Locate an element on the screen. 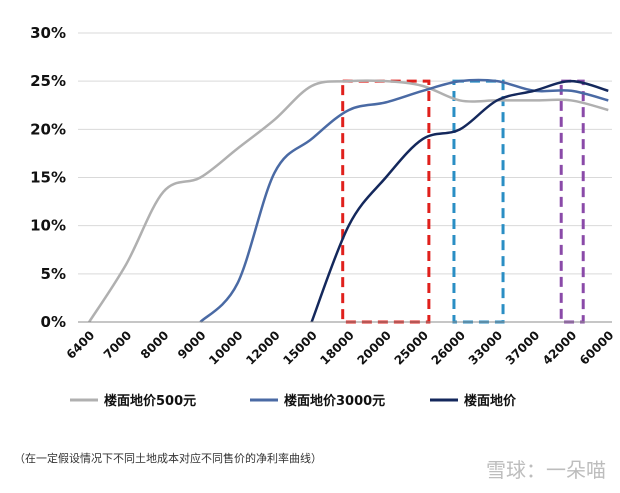 The height and width of the screenshot is (493, 620). x-tick-label: 42000 is located at coordinates (559, 347).